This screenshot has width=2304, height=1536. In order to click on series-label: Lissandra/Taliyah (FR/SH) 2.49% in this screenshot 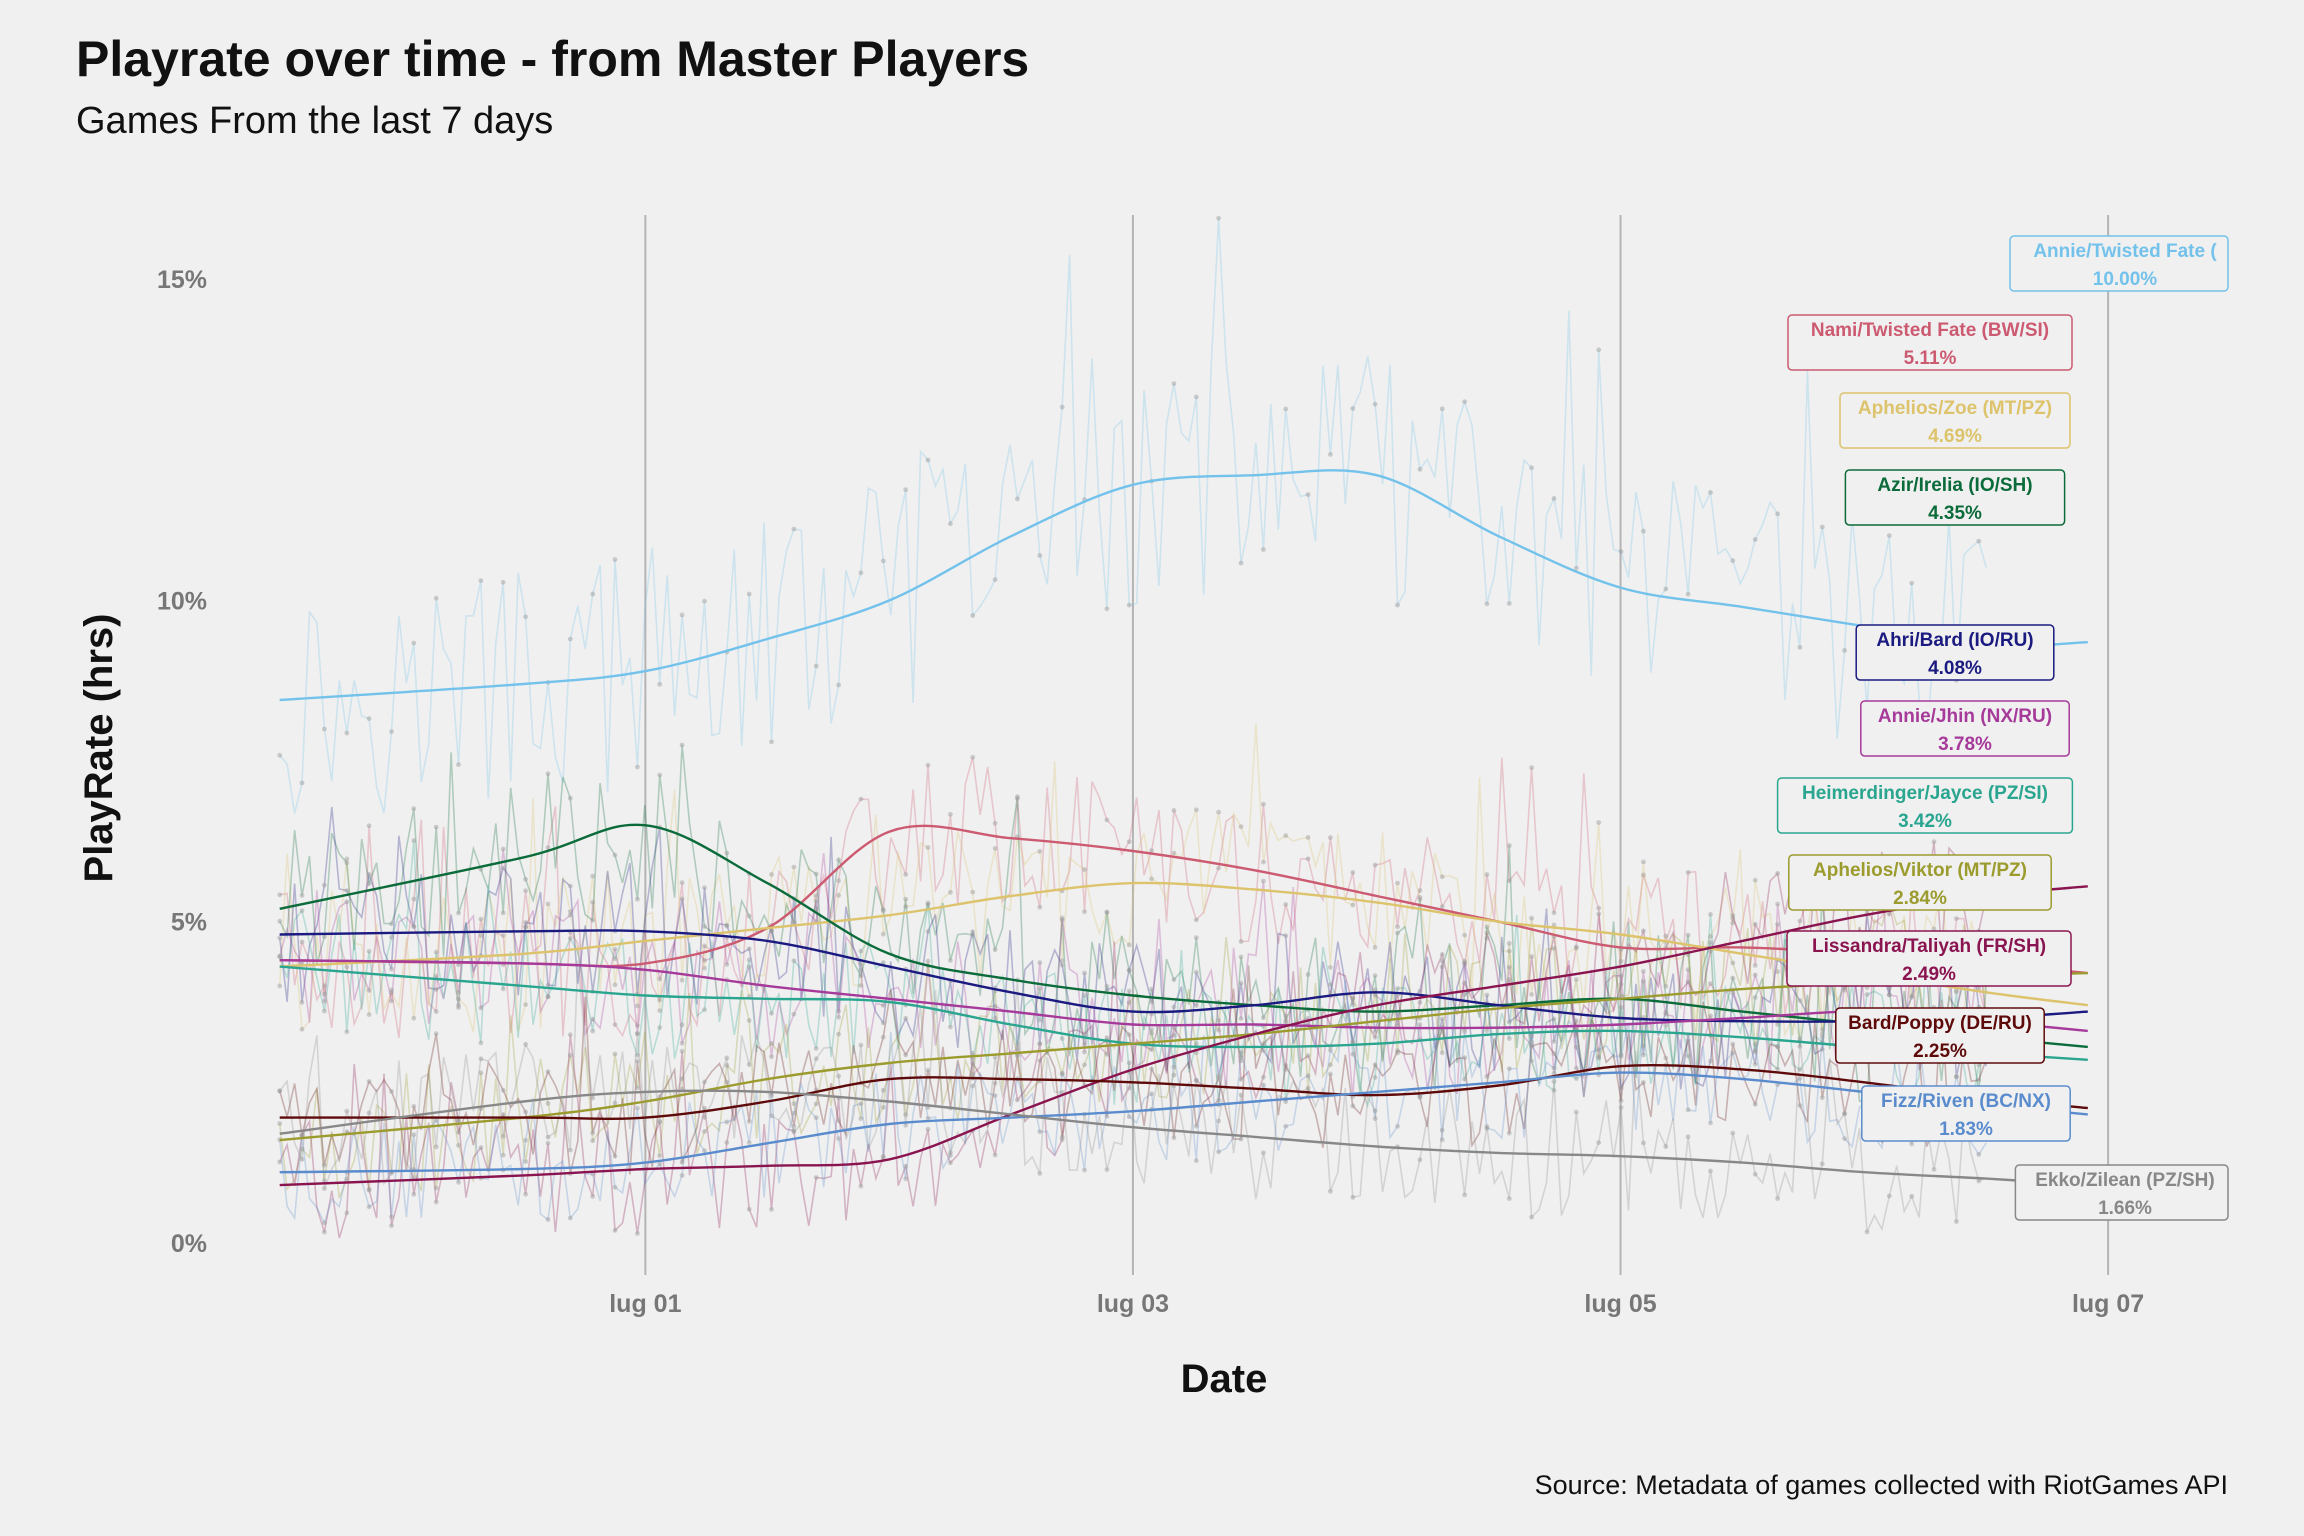, I will do `click(1929, 958)`.